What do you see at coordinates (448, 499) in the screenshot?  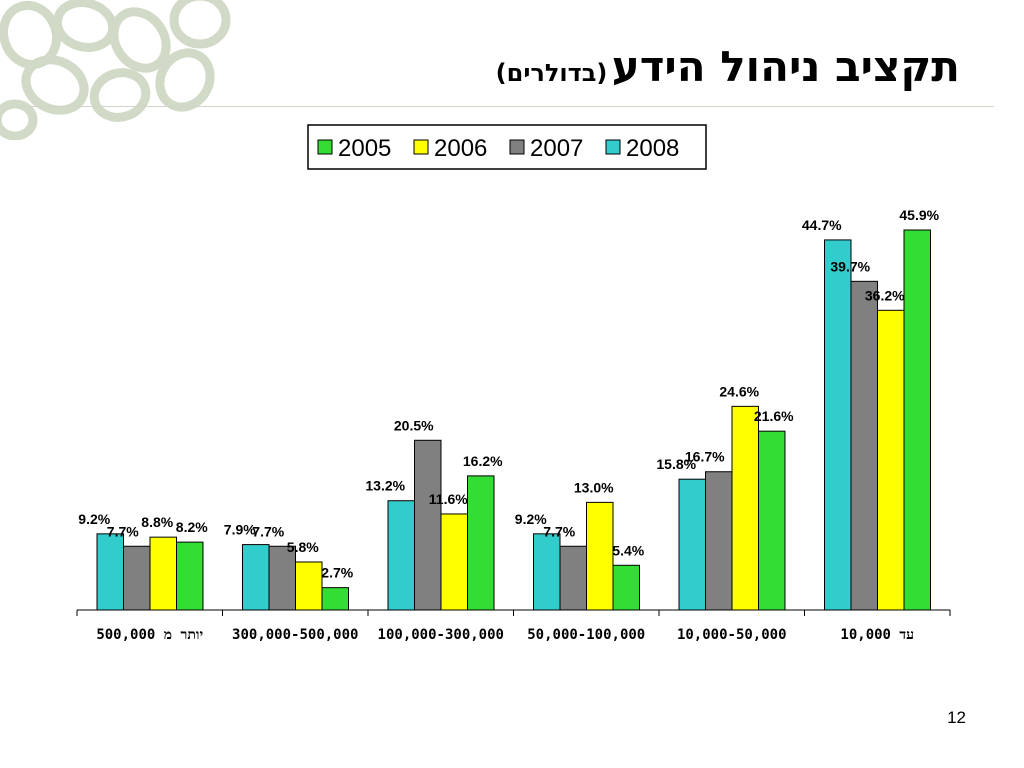 I see `data-label: 11.6%` at bounding box center [448, 499].